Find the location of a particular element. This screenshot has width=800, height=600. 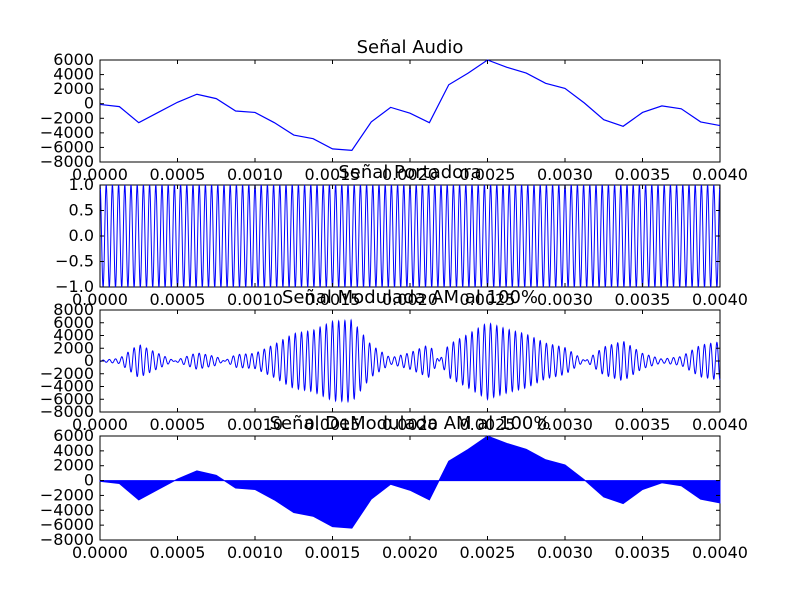

y-tick-label: −1.0 is located at coordinates (74, 286).